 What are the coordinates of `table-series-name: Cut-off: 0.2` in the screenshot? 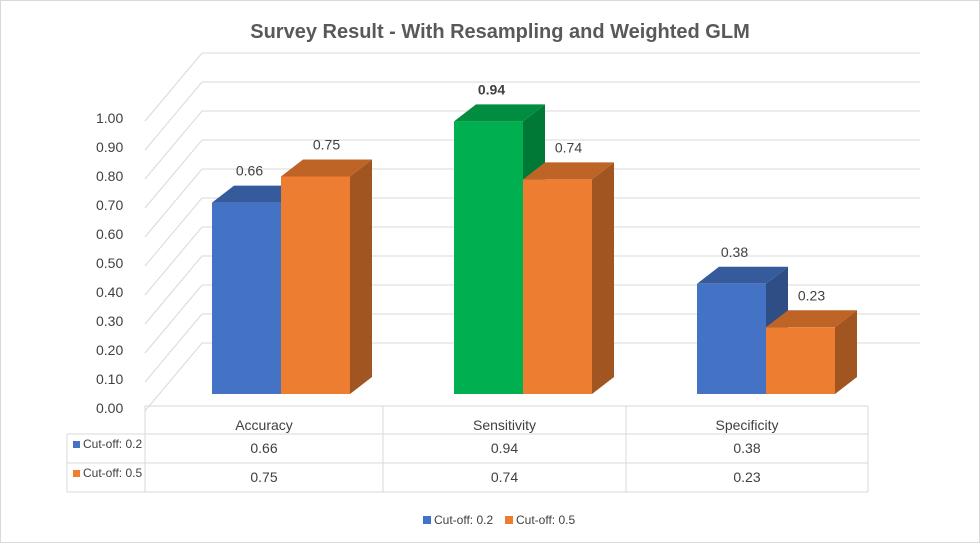 It's located at (112, 444).